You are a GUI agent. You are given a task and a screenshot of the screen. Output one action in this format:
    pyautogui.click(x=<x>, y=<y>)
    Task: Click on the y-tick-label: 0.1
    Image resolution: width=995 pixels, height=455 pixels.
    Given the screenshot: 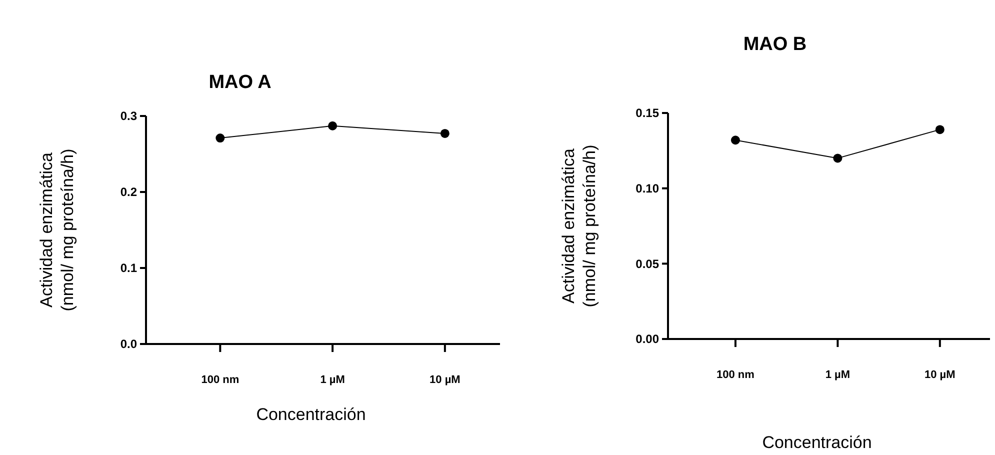 What is the action you would take?
    pyautogui.click(x=129, y=268)
    